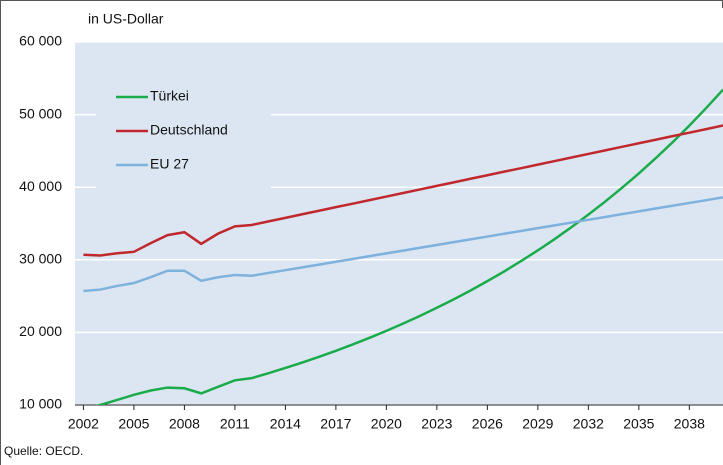  What do you see at coordinates (40, 186) in the screenshot?
I see `y-tick-label: 40 000` at bounding box center [40, 186].